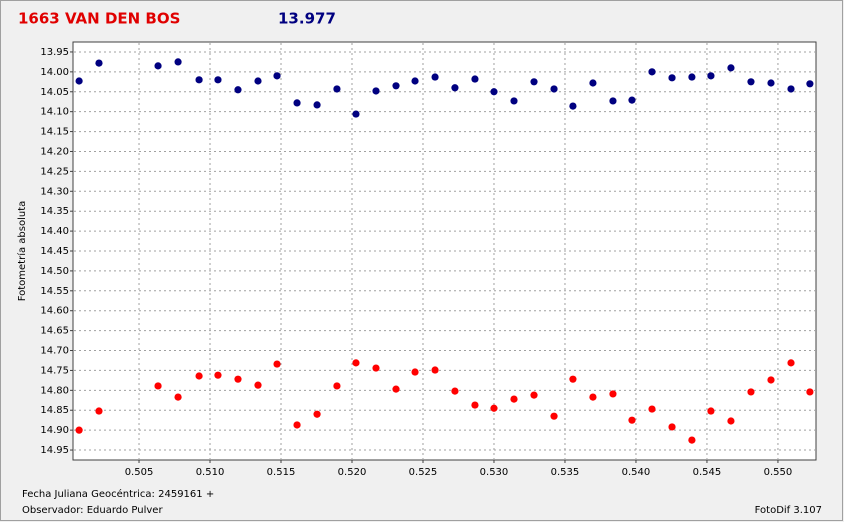 This screenshot has height=522, width=844. I want to click on y-tick-label: 14.40, so click(54, 231).